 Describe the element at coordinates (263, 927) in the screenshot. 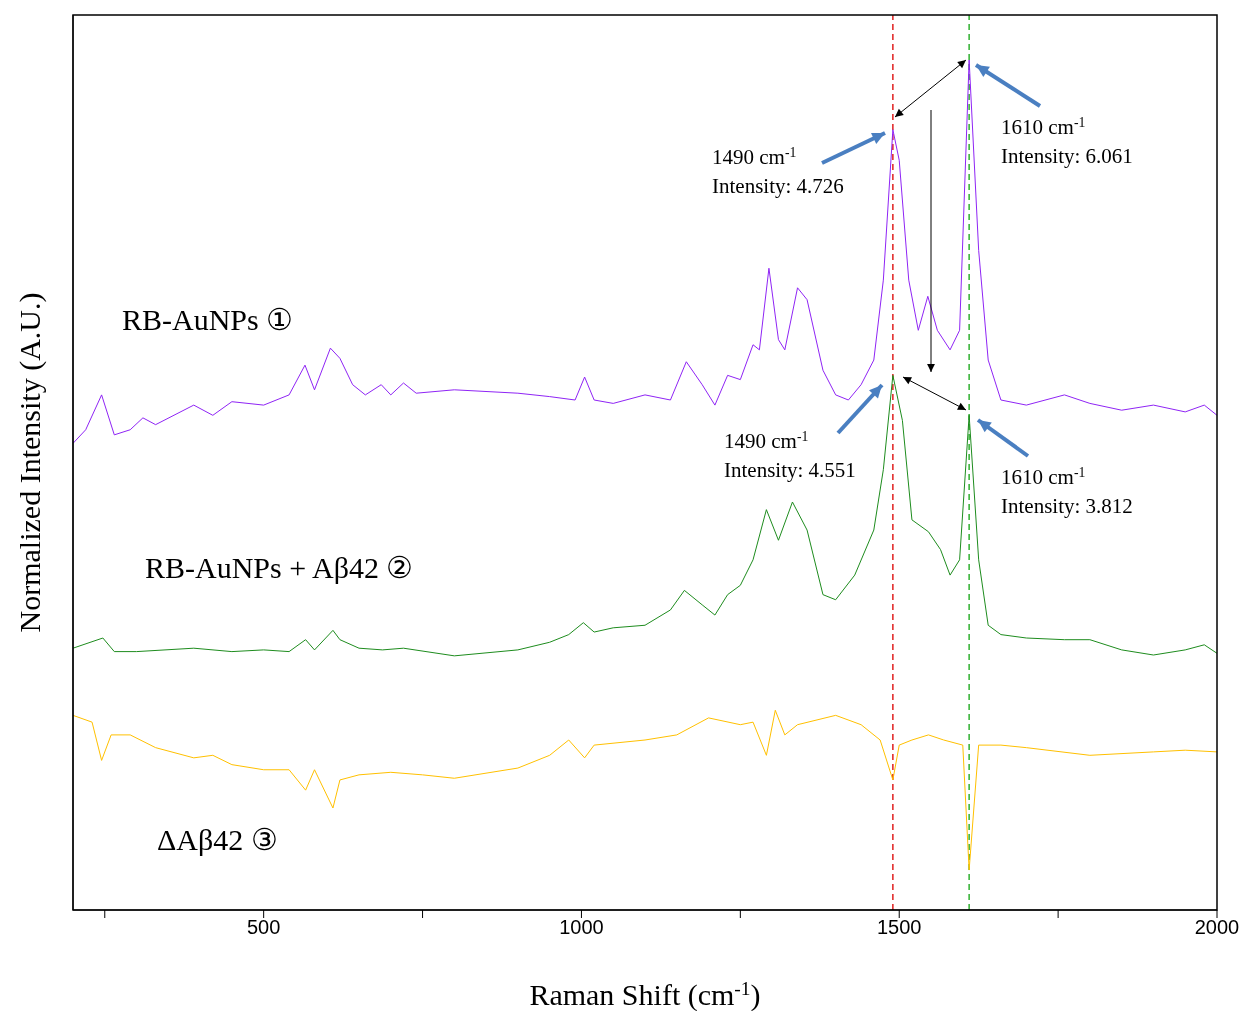

I see `x-tick-label: 500` at that location.